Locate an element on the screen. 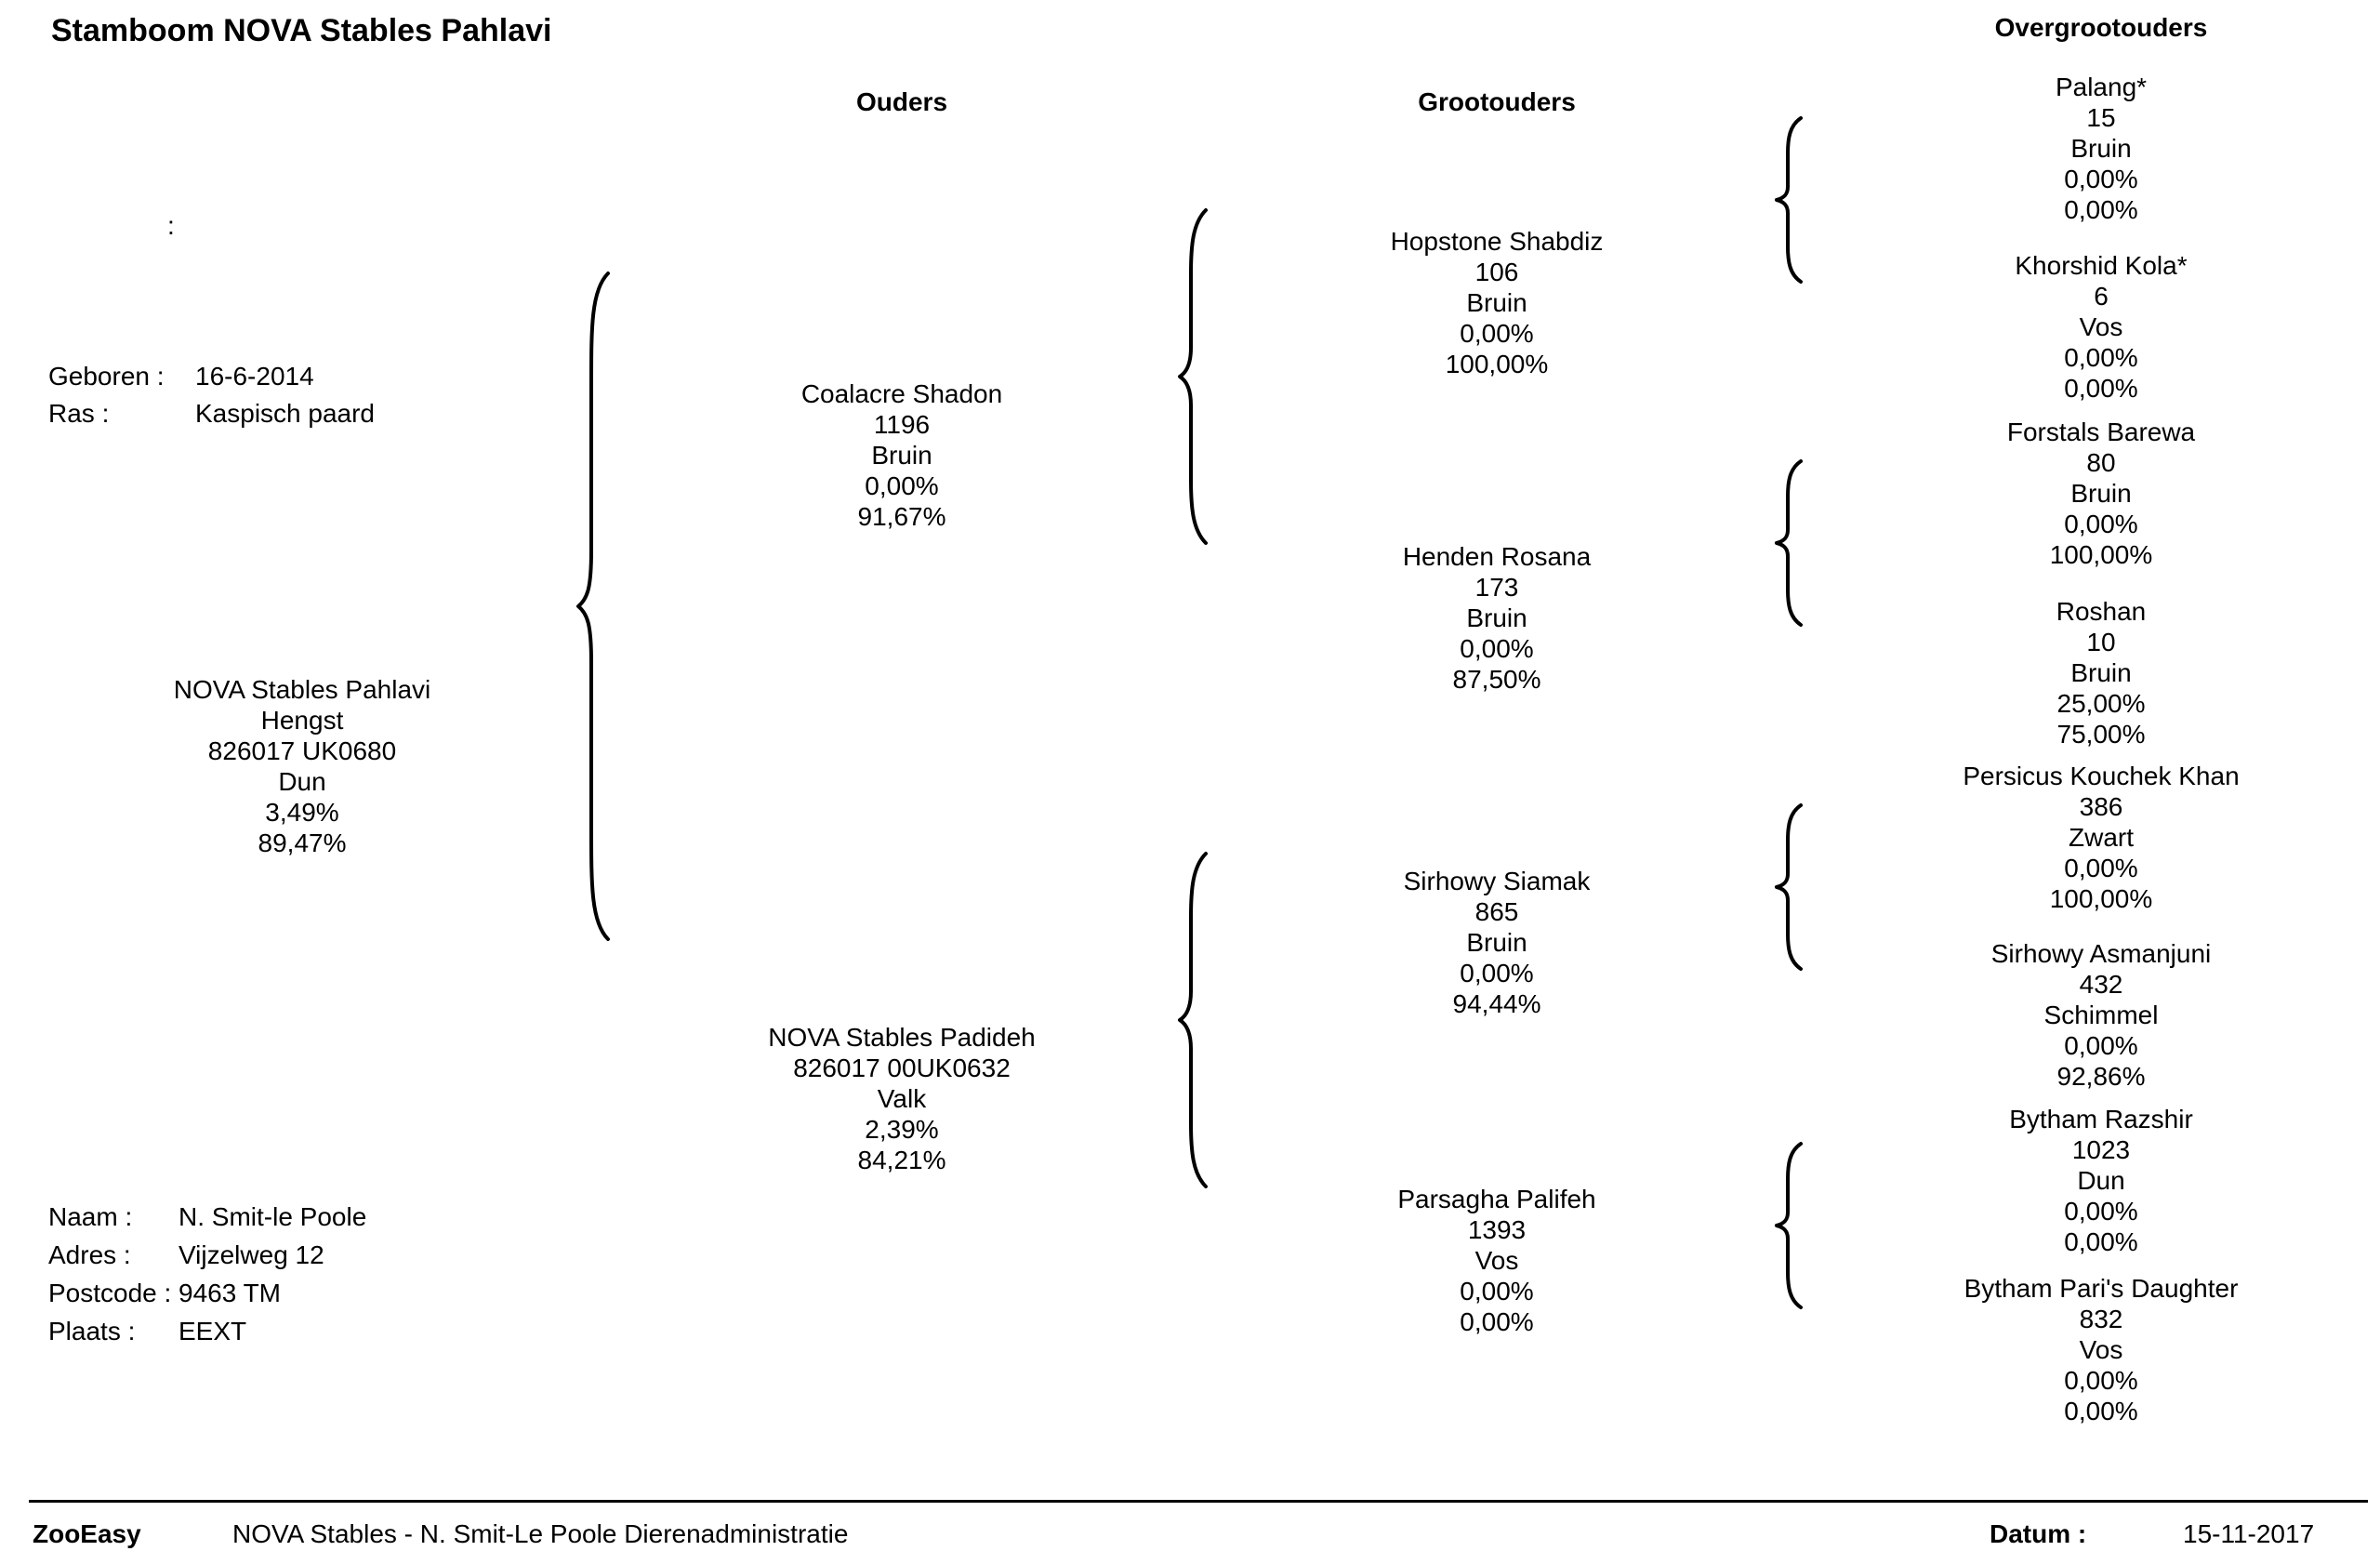 Image resolution: width=2380 pixels, height=1551 pixels. column-heading-great-grandparents: Overgrootouders is located at coordinates (2101, 27).